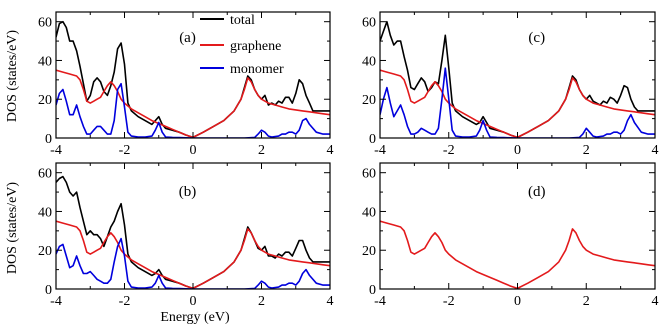 This screenshot has height=327, width=660. Describe the element at coordinates (242, 20) in the screenshot. I see `legend-label-total: total` at that location.